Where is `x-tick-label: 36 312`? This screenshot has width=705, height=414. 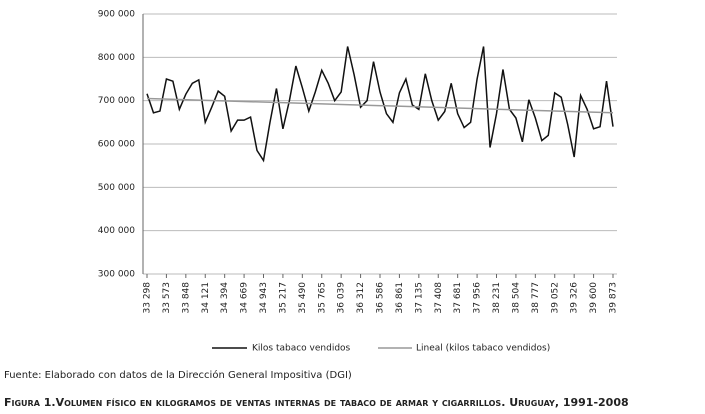 x-tick-label: 36 312 is located at coordinates (361, 298).